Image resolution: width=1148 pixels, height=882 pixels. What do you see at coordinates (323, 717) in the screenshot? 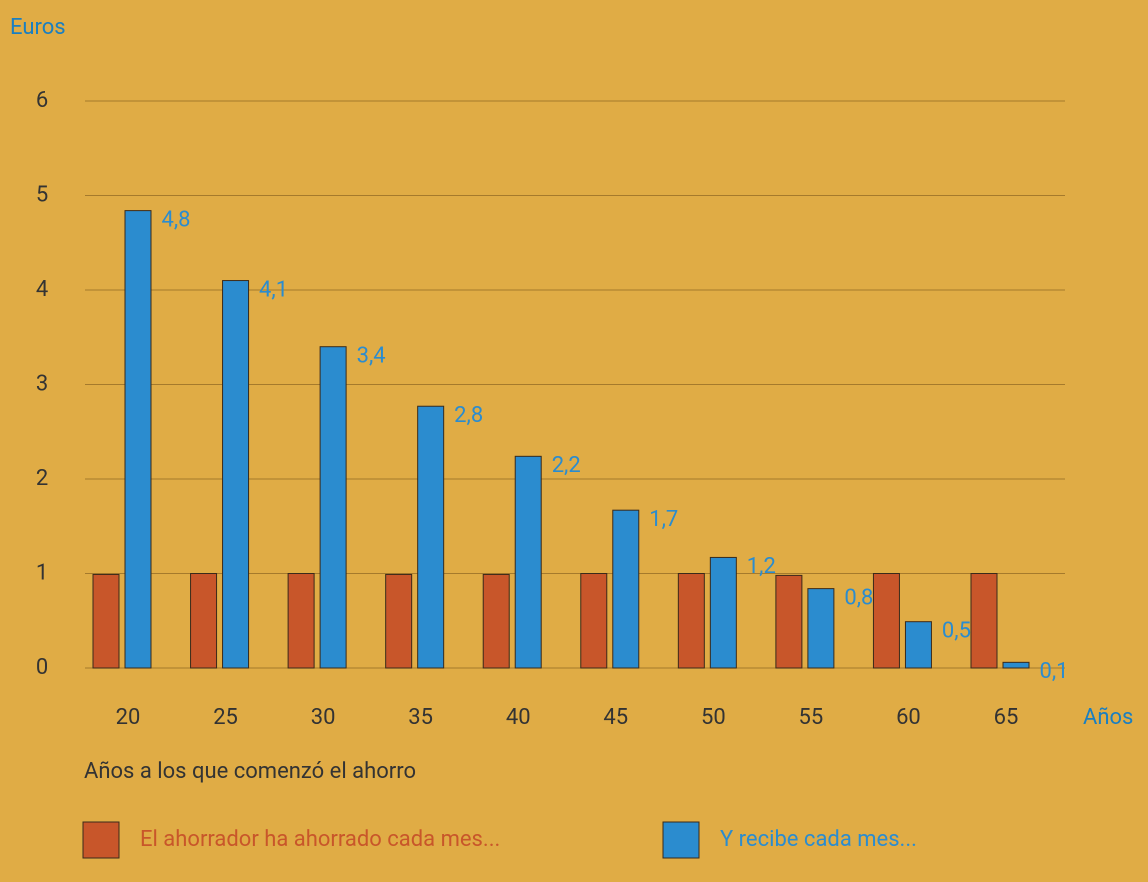
I see `x-tick-label: 30` at bounding box center [323, 717].